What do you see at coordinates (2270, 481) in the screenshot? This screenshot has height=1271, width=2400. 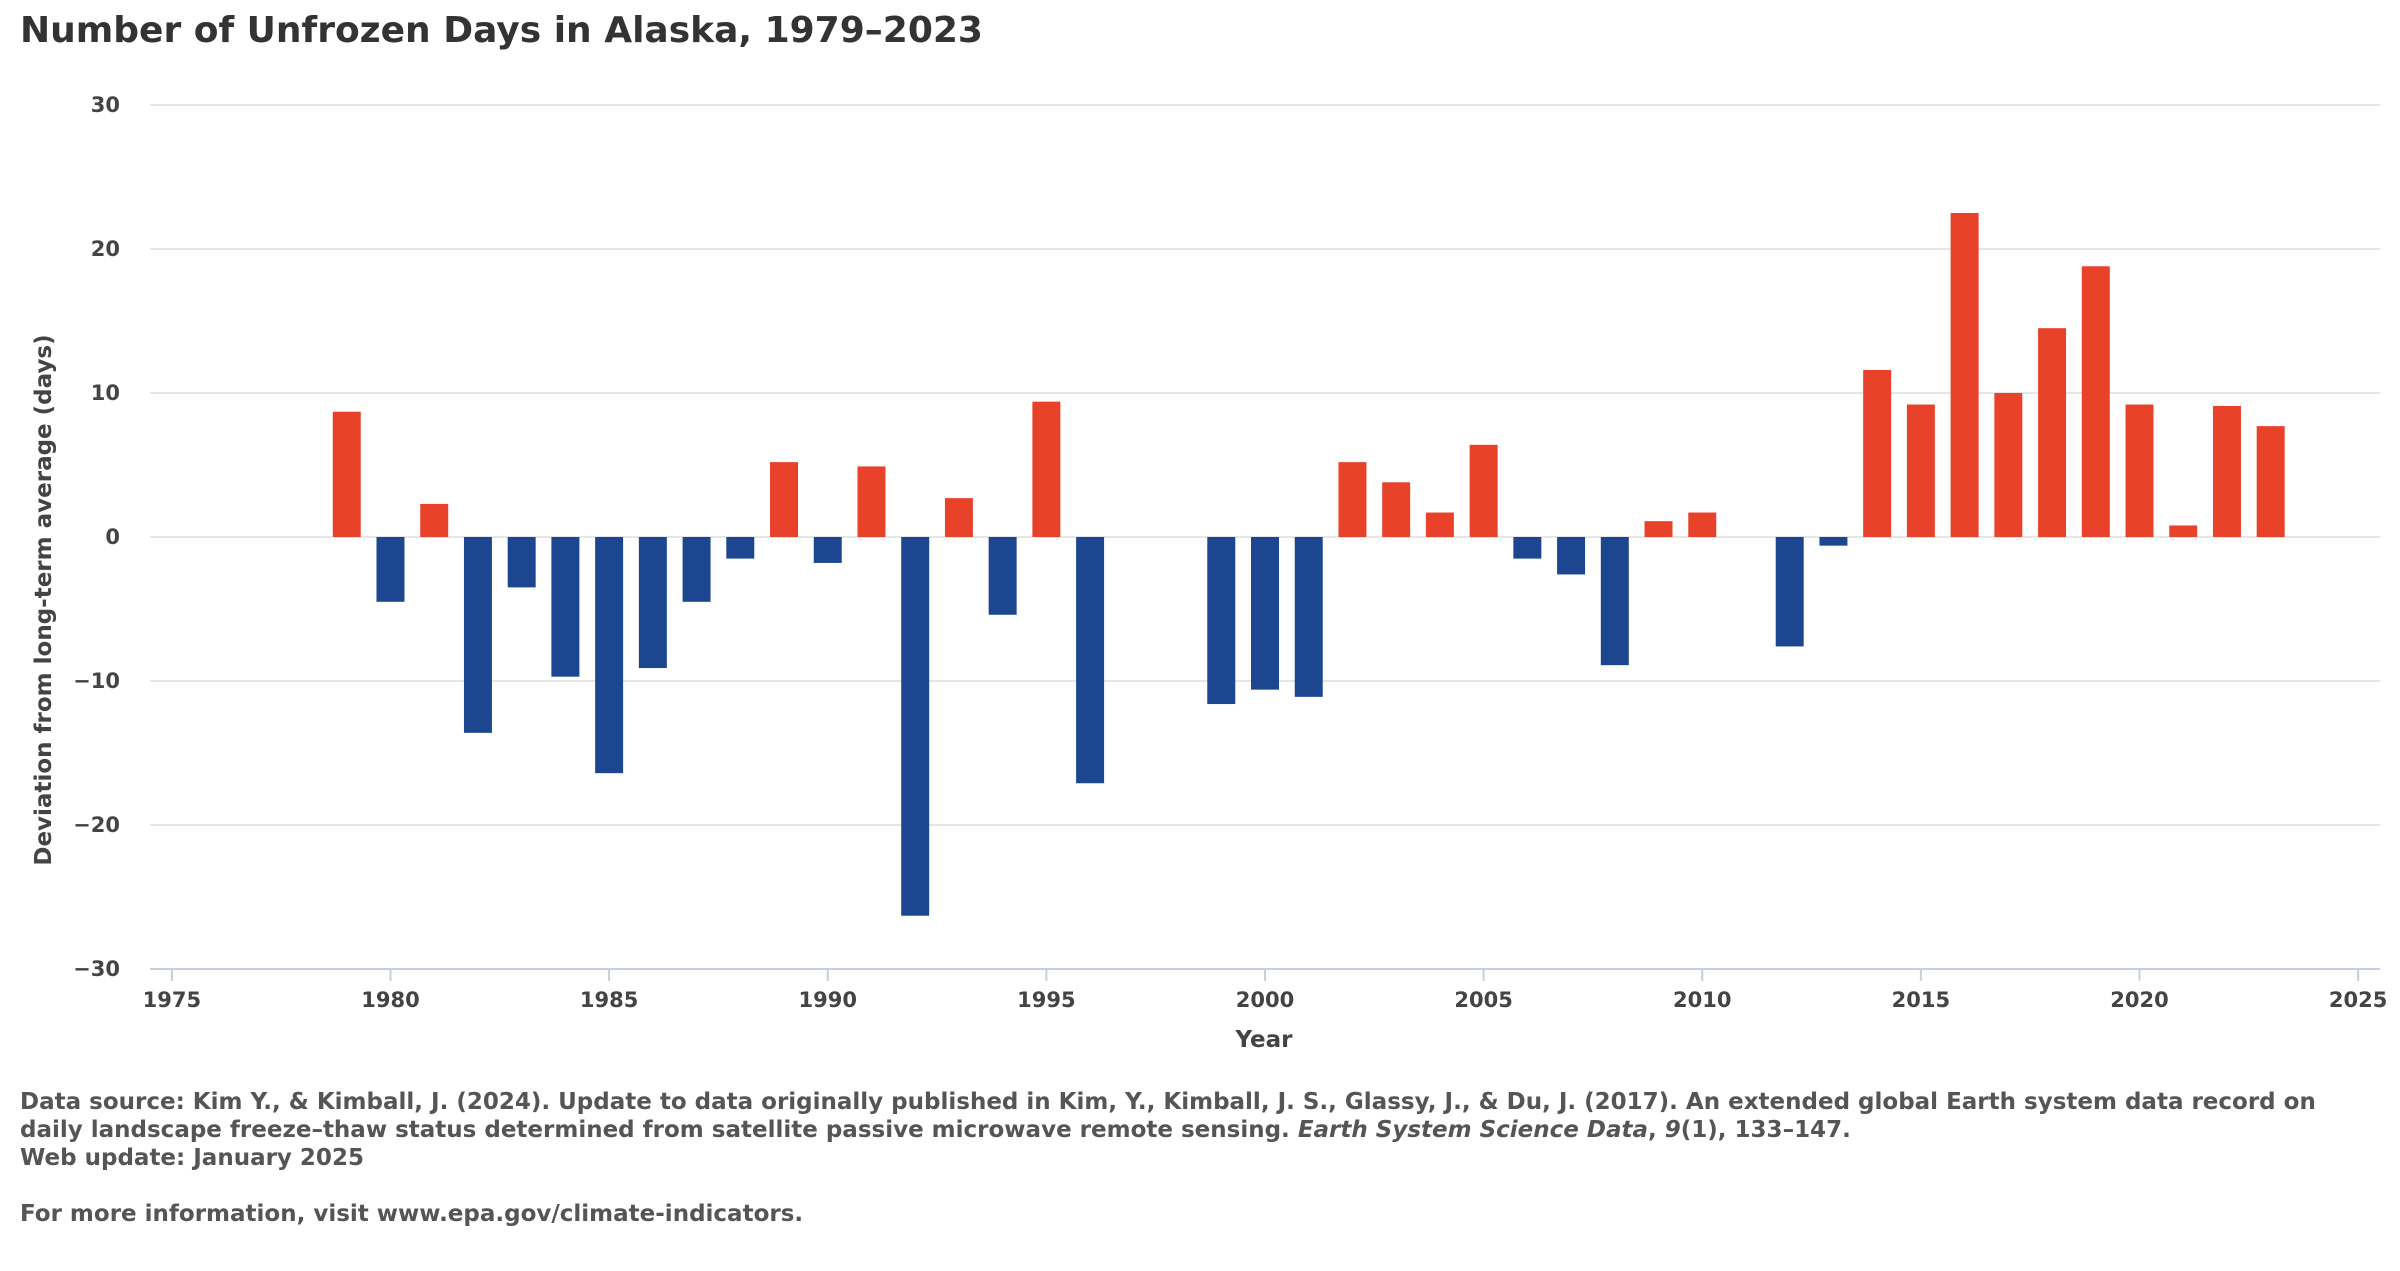 I see `bar-2023` at bounding box center [2270, 481].